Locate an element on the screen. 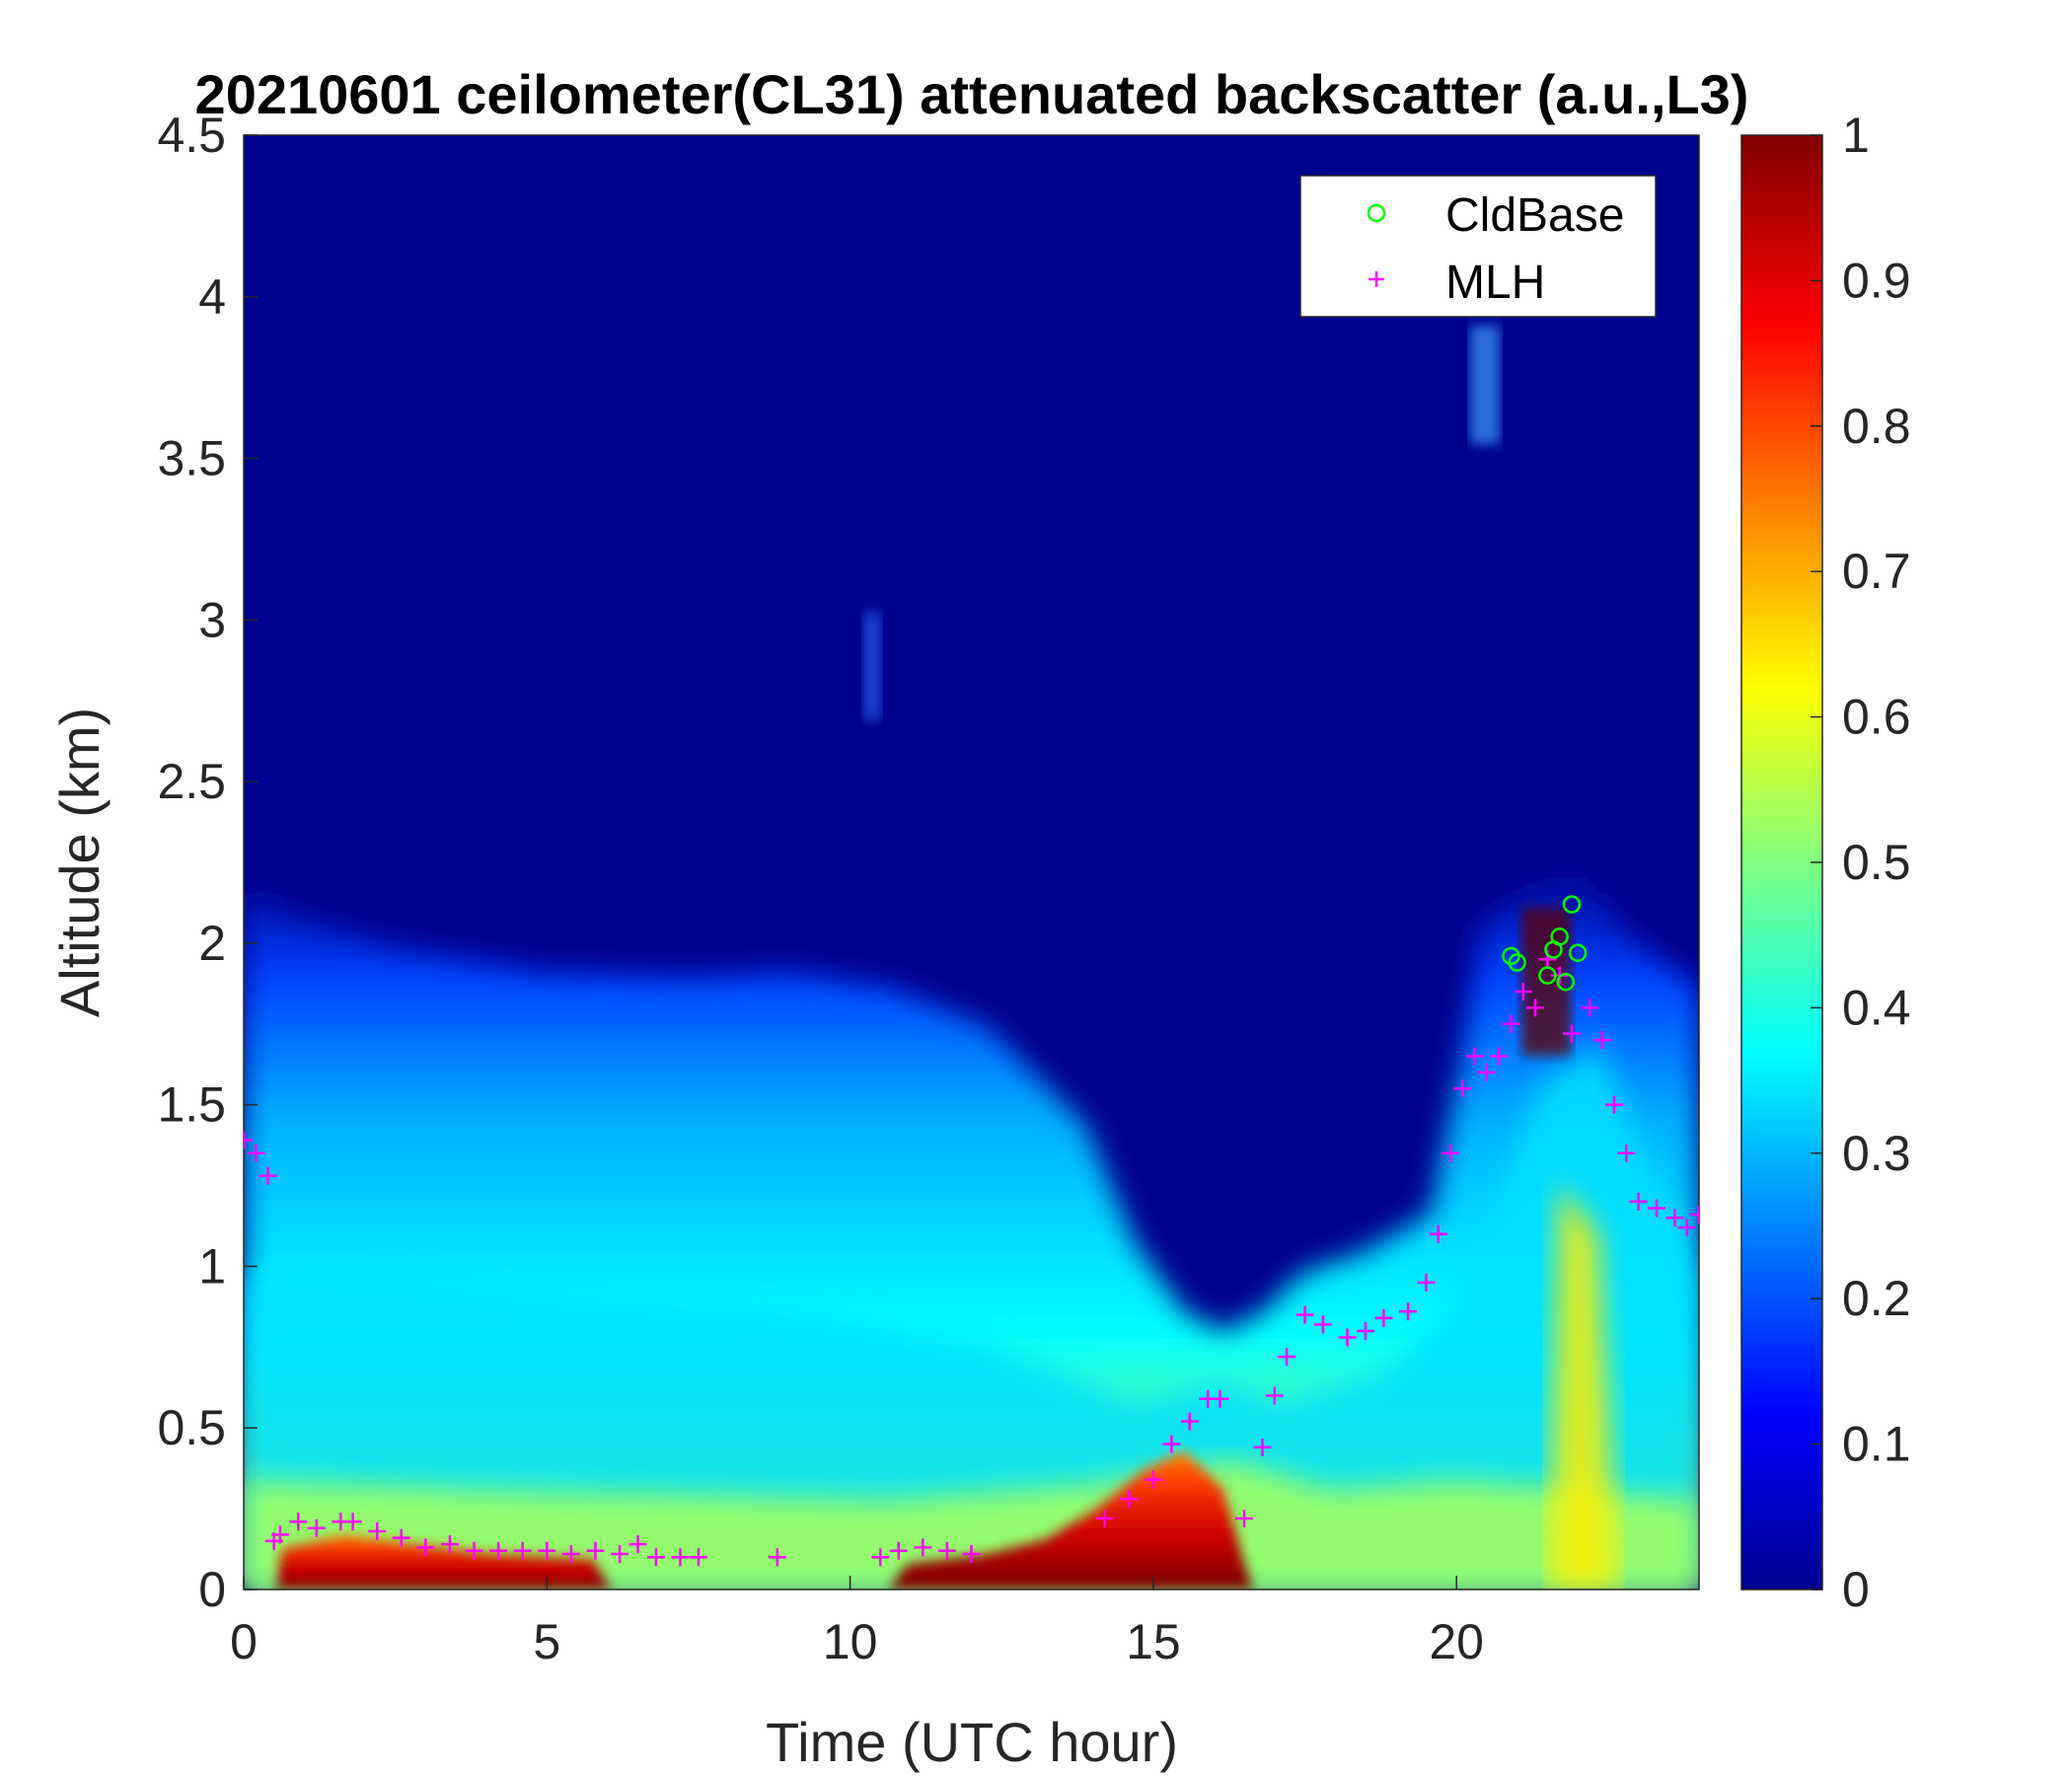  colorbar: 0 0.1 0.2 0.3 0.4 0.5 0.6 0.7 0.8 0.9 1 is located at coordinates (1825, 863).